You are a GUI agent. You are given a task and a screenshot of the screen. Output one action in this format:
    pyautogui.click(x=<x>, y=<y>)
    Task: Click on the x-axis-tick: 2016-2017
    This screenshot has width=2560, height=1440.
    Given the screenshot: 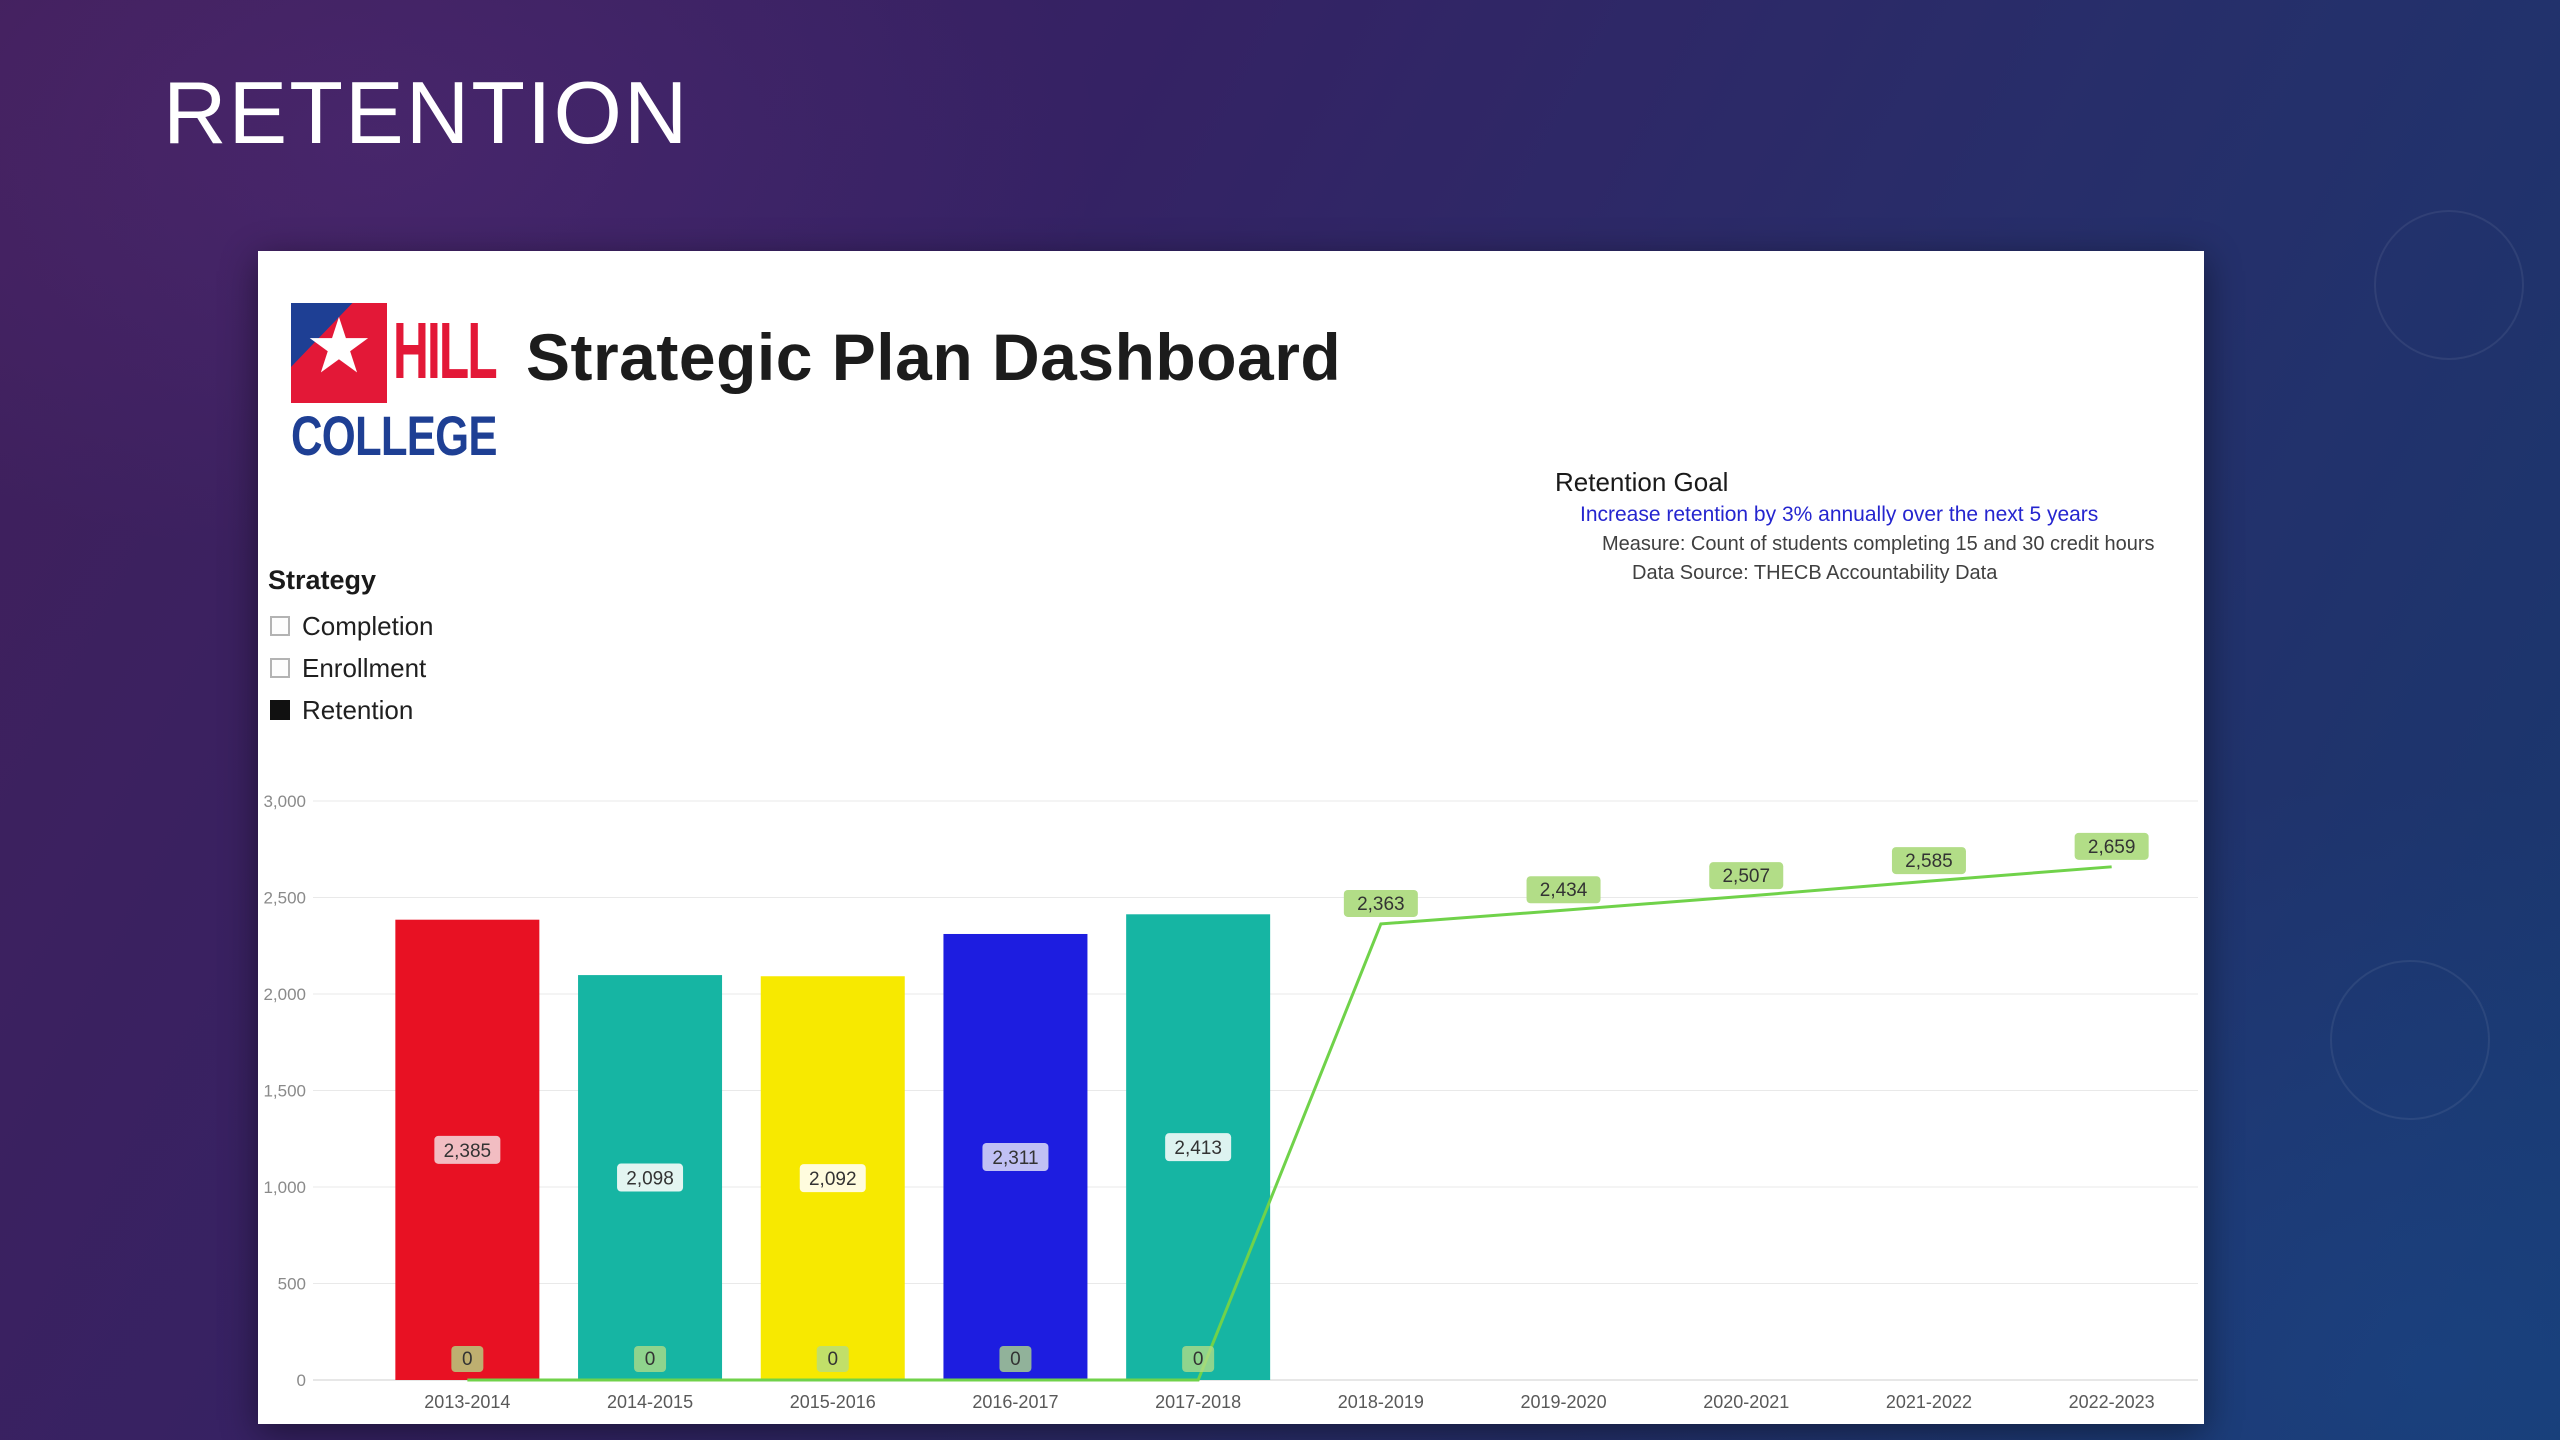 What is the action you would take?
    pyautogui.click(x=1015, y=1402)
    